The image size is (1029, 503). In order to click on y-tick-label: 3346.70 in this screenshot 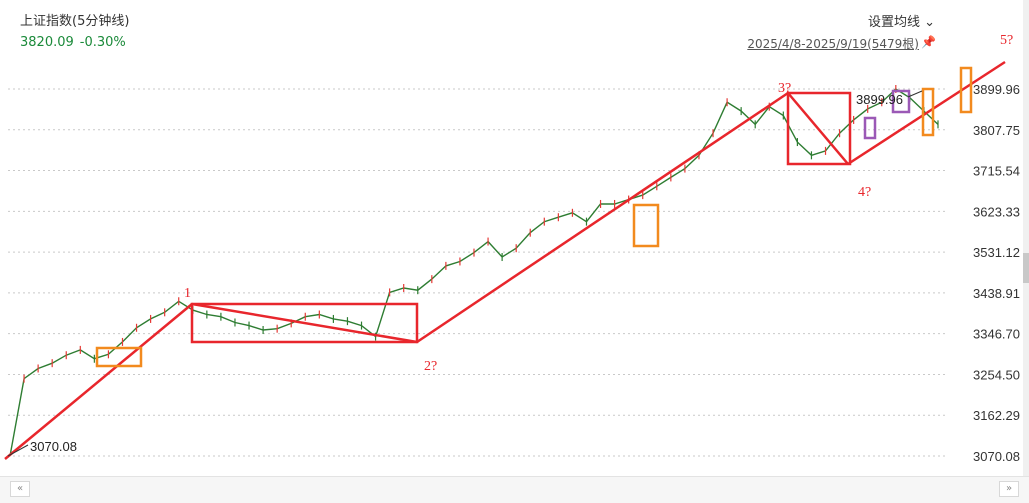, I will do `click(996, 334)`.